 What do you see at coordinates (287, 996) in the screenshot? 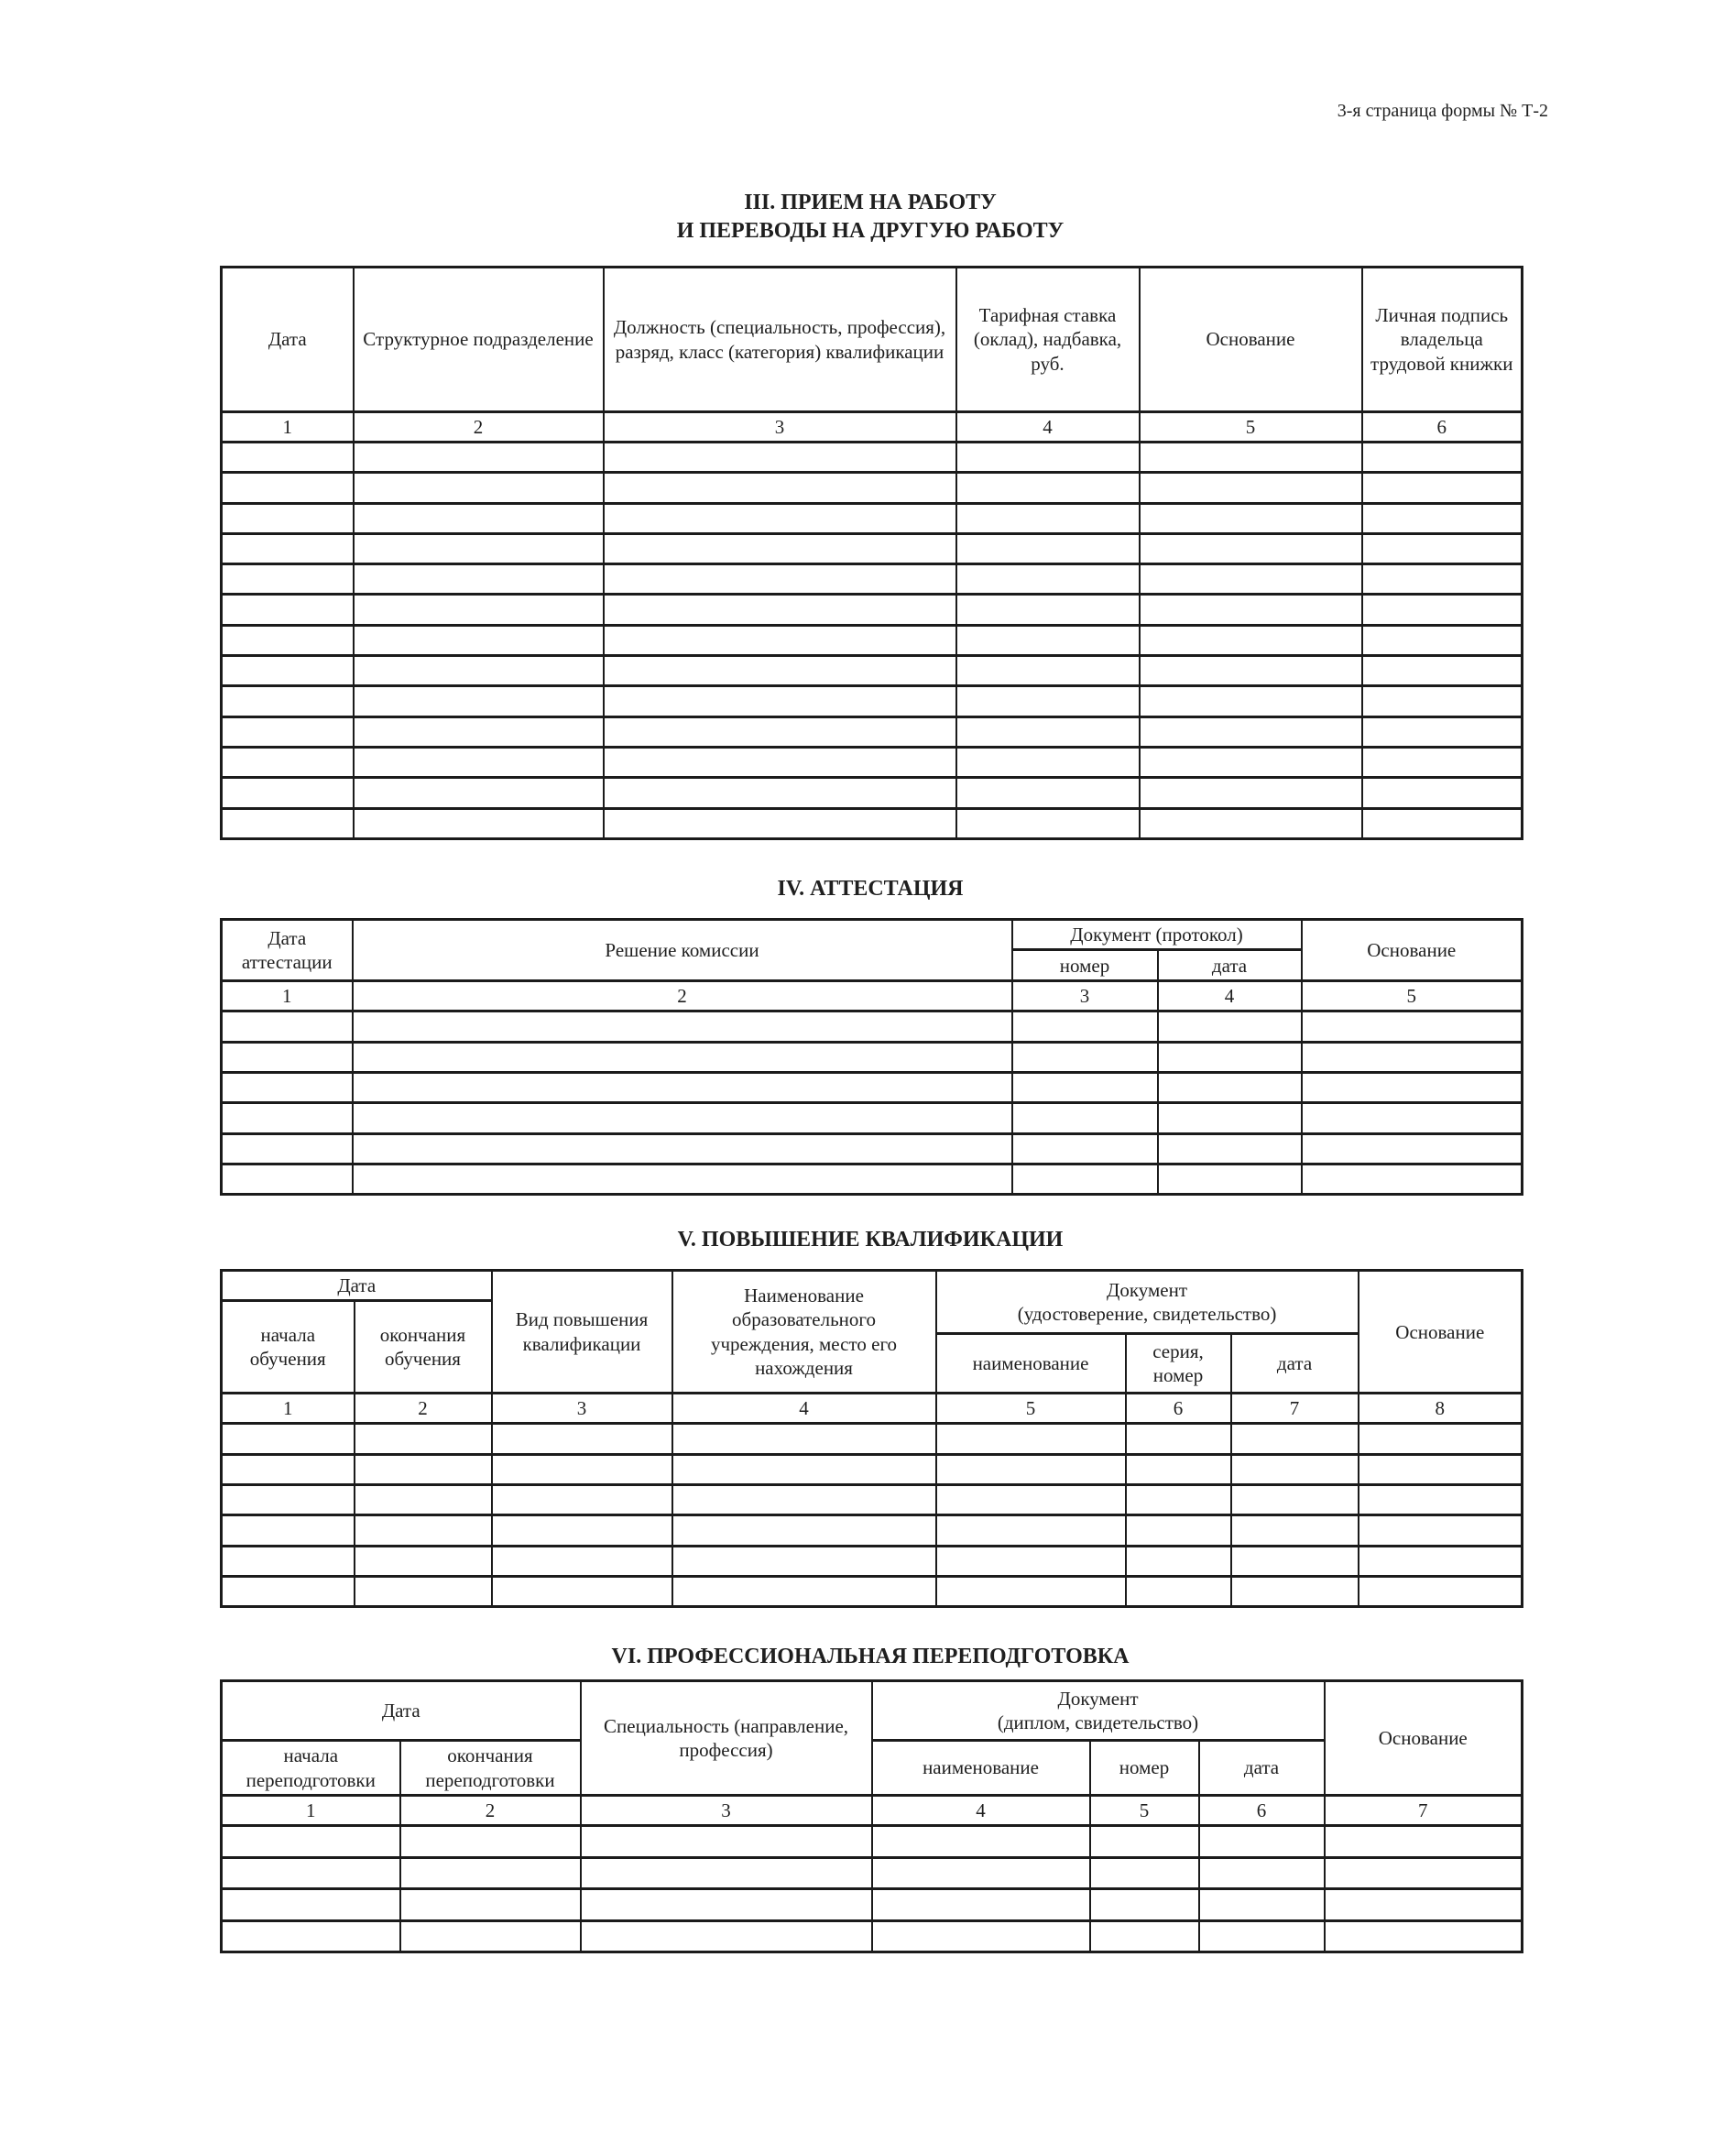
I see `column-number-cell: 1` at bounding box center [287, 996].